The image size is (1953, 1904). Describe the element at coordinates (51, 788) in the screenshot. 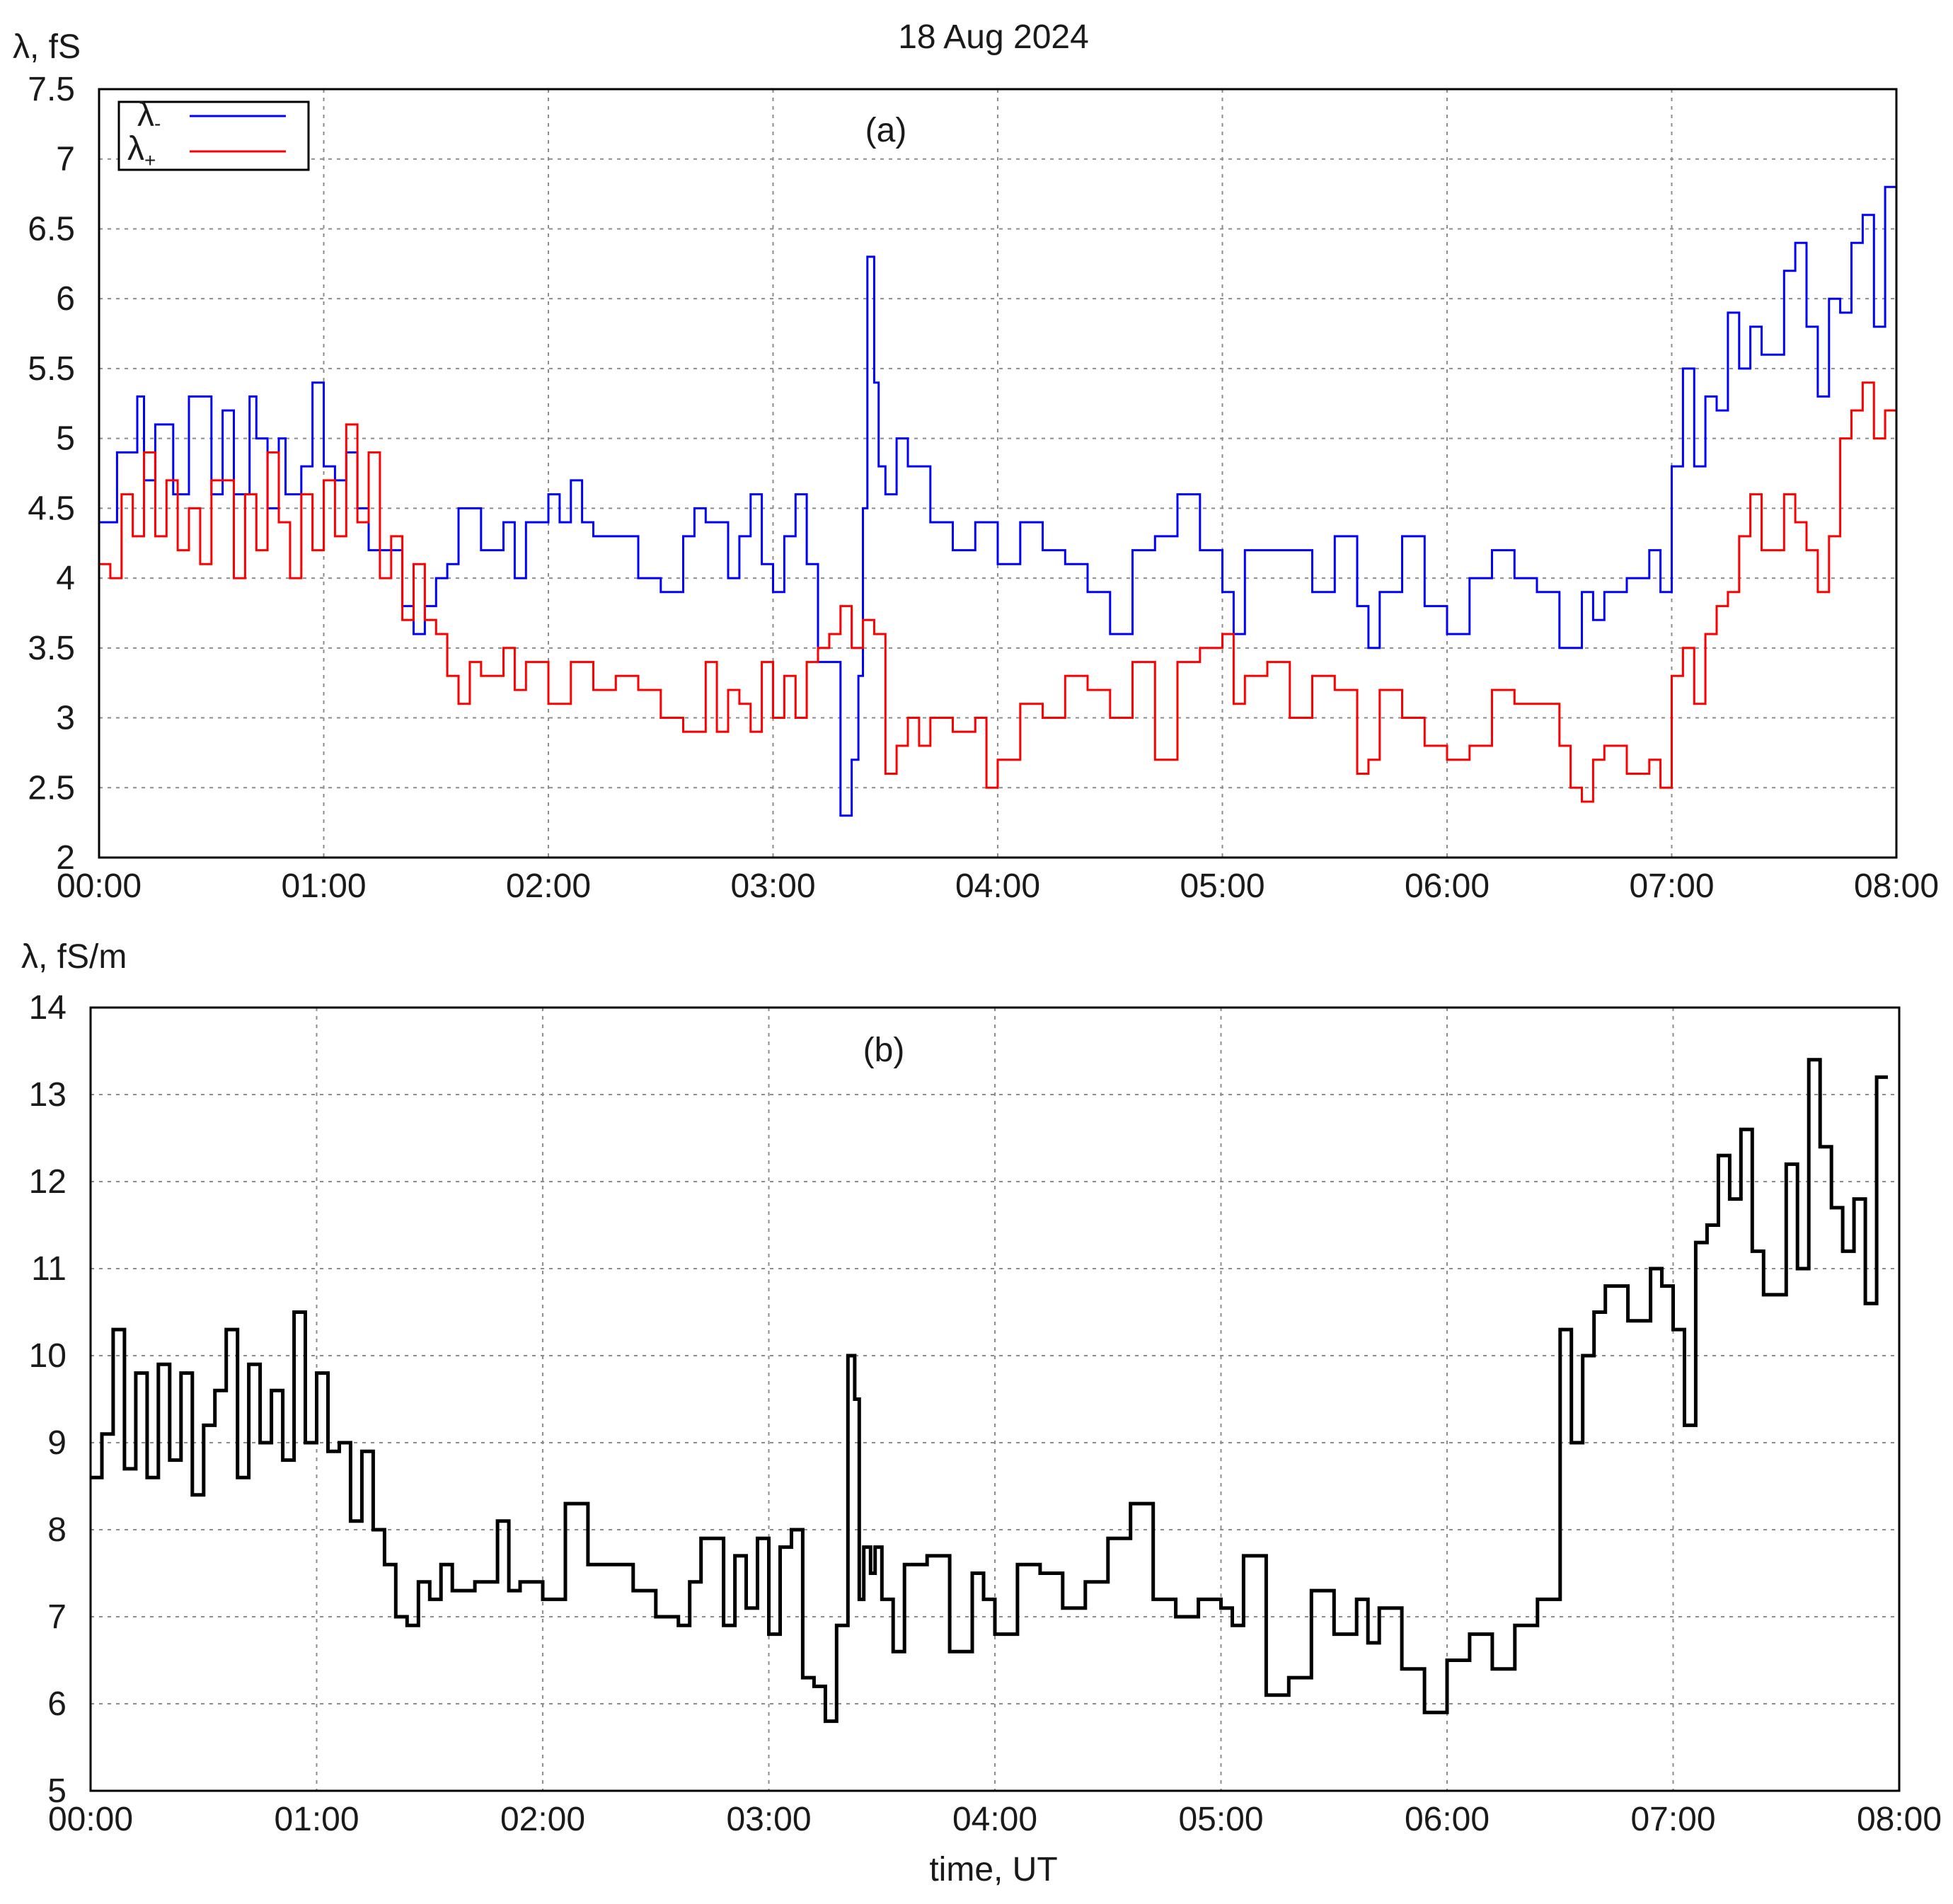

I see `y-tick-label: 2.5` at that location.